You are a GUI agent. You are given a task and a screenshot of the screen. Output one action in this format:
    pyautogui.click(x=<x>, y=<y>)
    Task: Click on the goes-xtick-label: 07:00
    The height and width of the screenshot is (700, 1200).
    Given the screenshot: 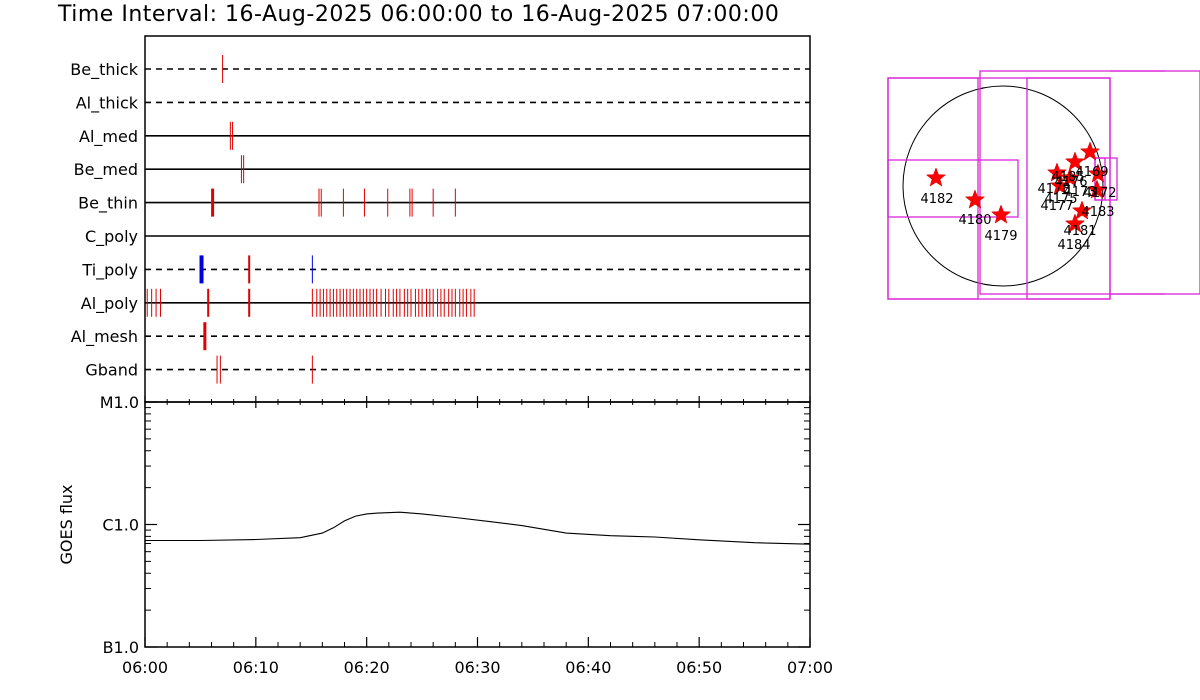 What is the action you would take?
    pyautogui.click(x=810, y=667)
    